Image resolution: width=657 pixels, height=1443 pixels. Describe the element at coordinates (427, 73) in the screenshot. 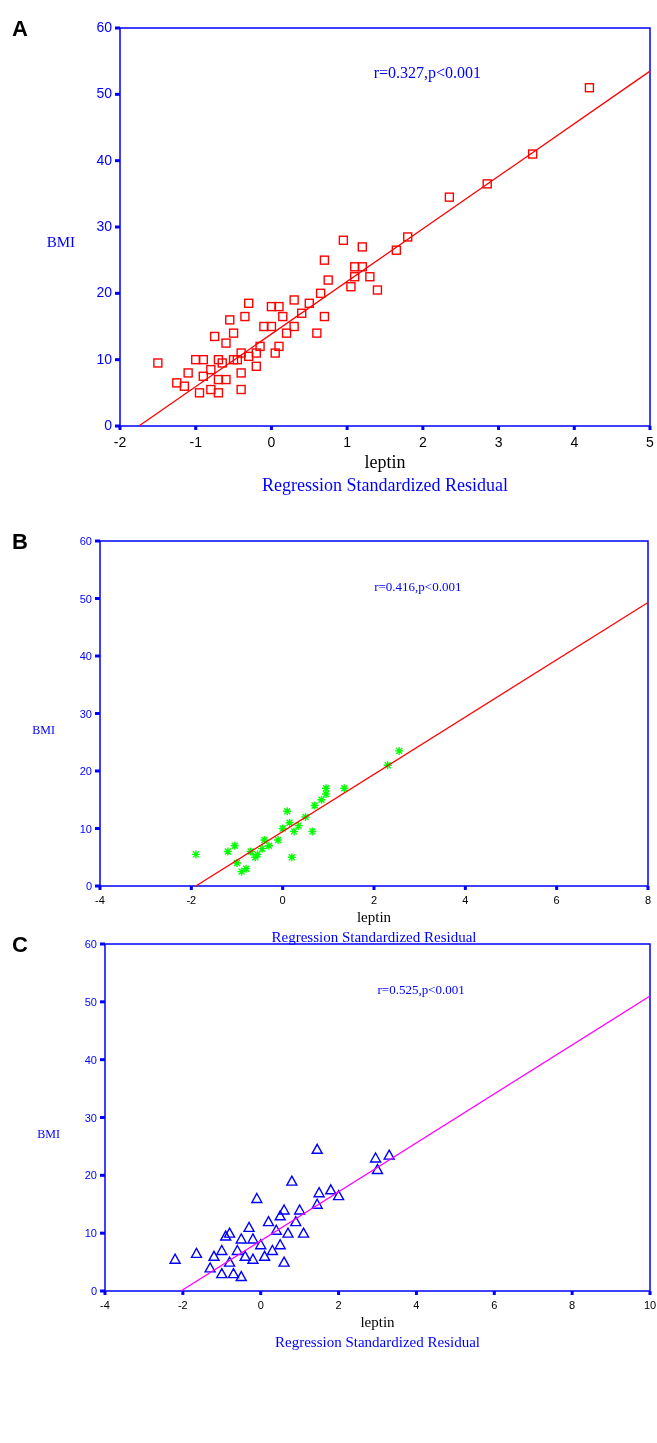

I see `annotation: r=0.327,p<0.001` at that location.